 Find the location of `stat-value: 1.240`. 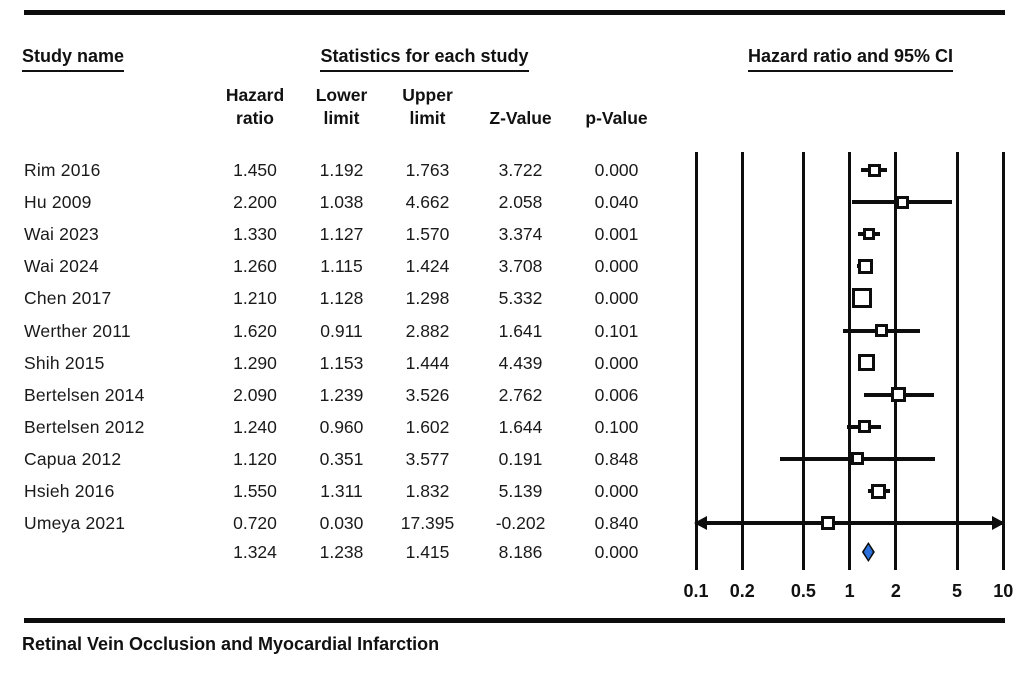

stat-value: 1.240 is located at coordinates (255, 426).